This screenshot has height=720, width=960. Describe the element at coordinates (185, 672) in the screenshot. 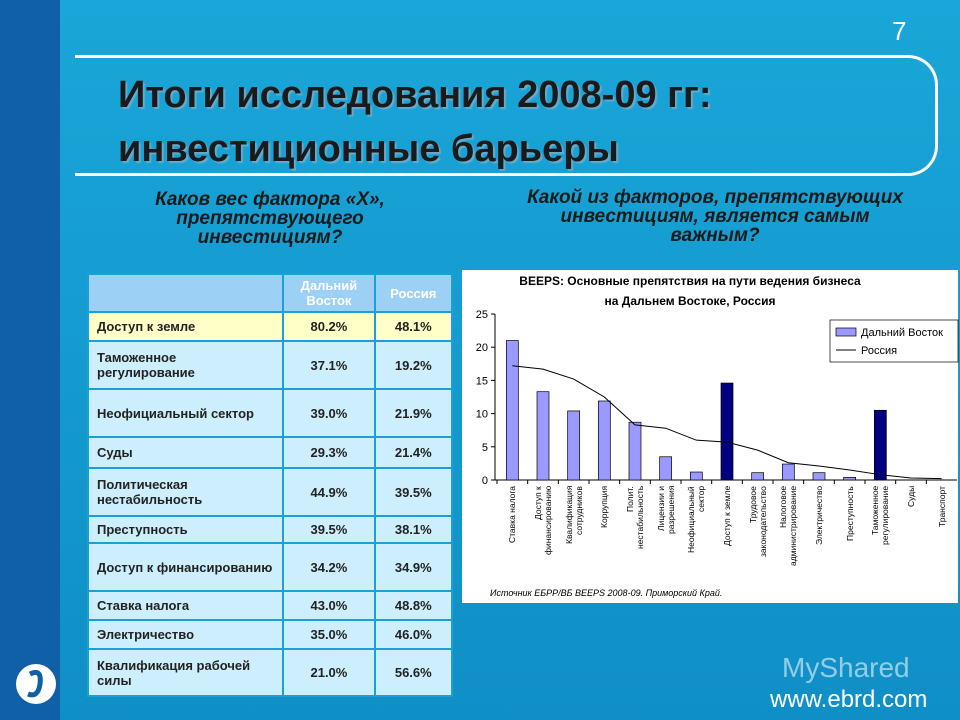

I see `table-cell: Квалификация рабочей силы` at that location.